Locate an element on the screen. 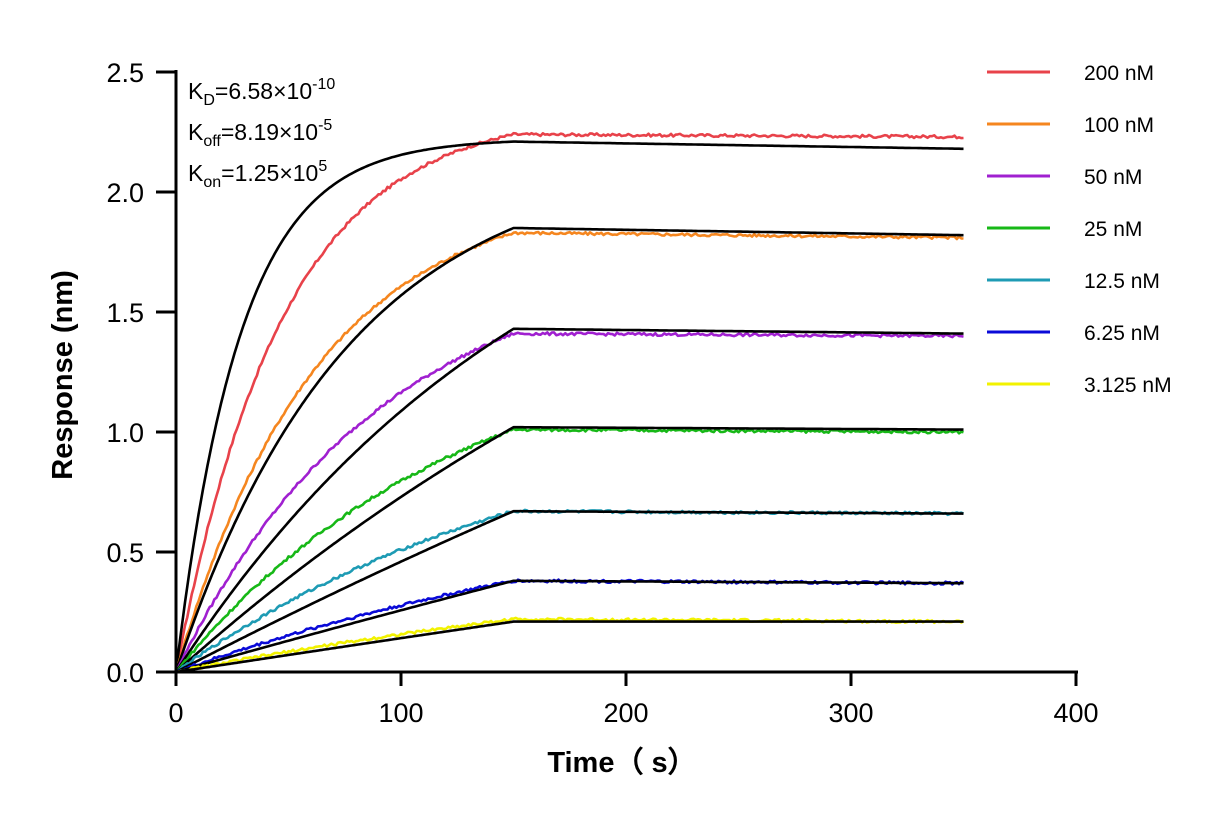 This screenshot has width=1231, height=825. legend-label: 12.5 nM is located at coordinates (1122, 281).